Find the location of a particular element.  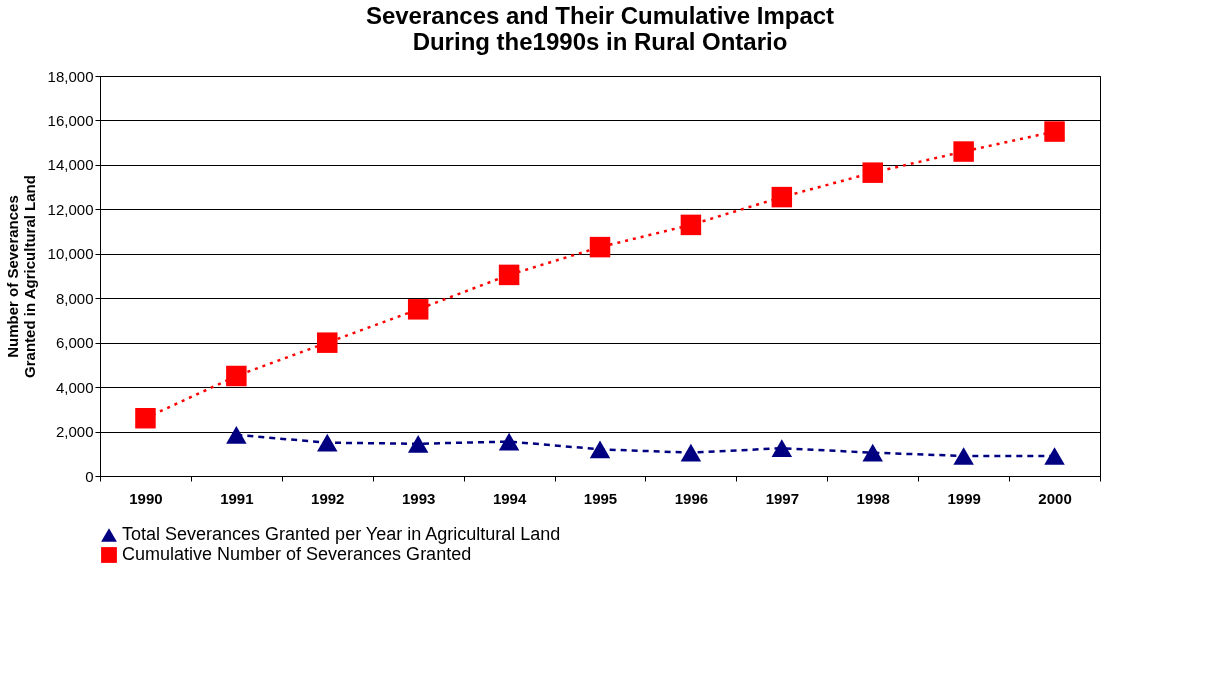

x-tick-label: 1994 is located at coordinates (509, 498).